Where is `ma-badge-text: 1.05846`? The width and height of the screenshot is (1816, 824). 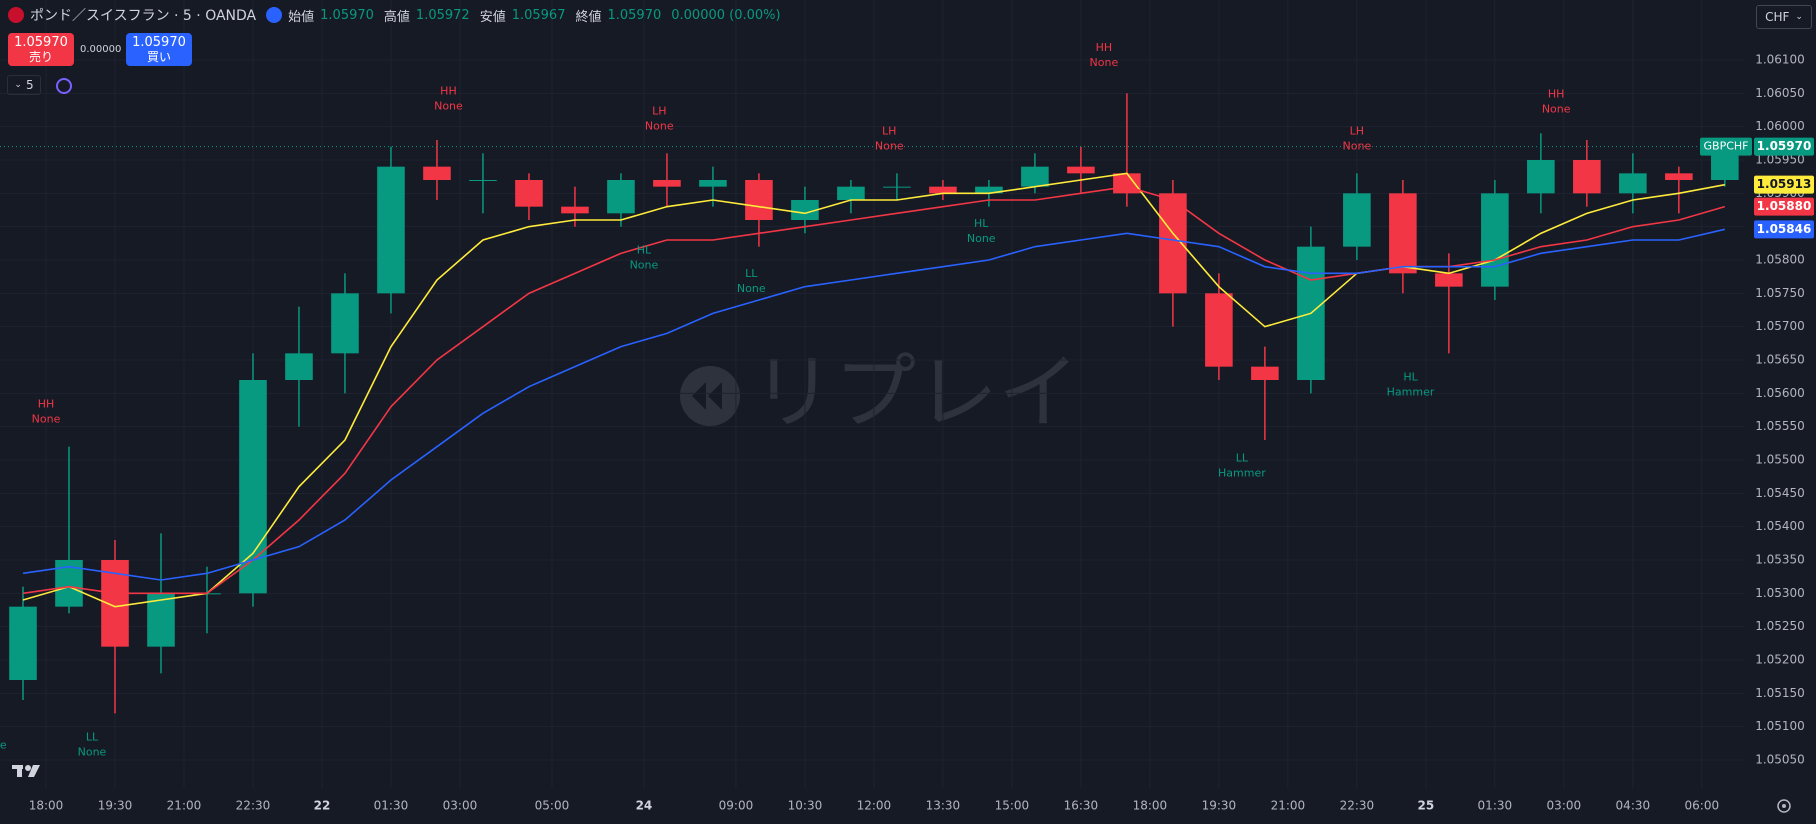 ma-badge-text: 1.05846 is located at coordinates (1784, 229).